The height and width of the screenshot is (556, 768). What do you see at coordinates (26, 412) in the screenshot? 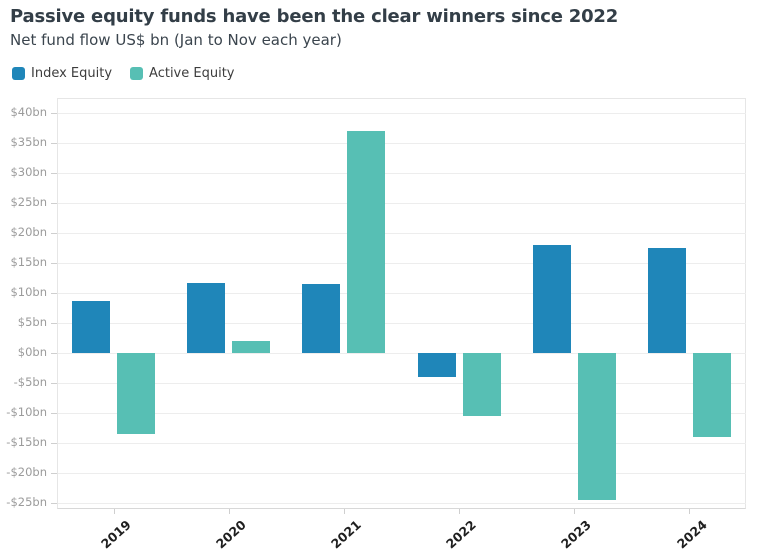
I see `y-axis-label--10: -$10bn` at bounding box center [26, 412].